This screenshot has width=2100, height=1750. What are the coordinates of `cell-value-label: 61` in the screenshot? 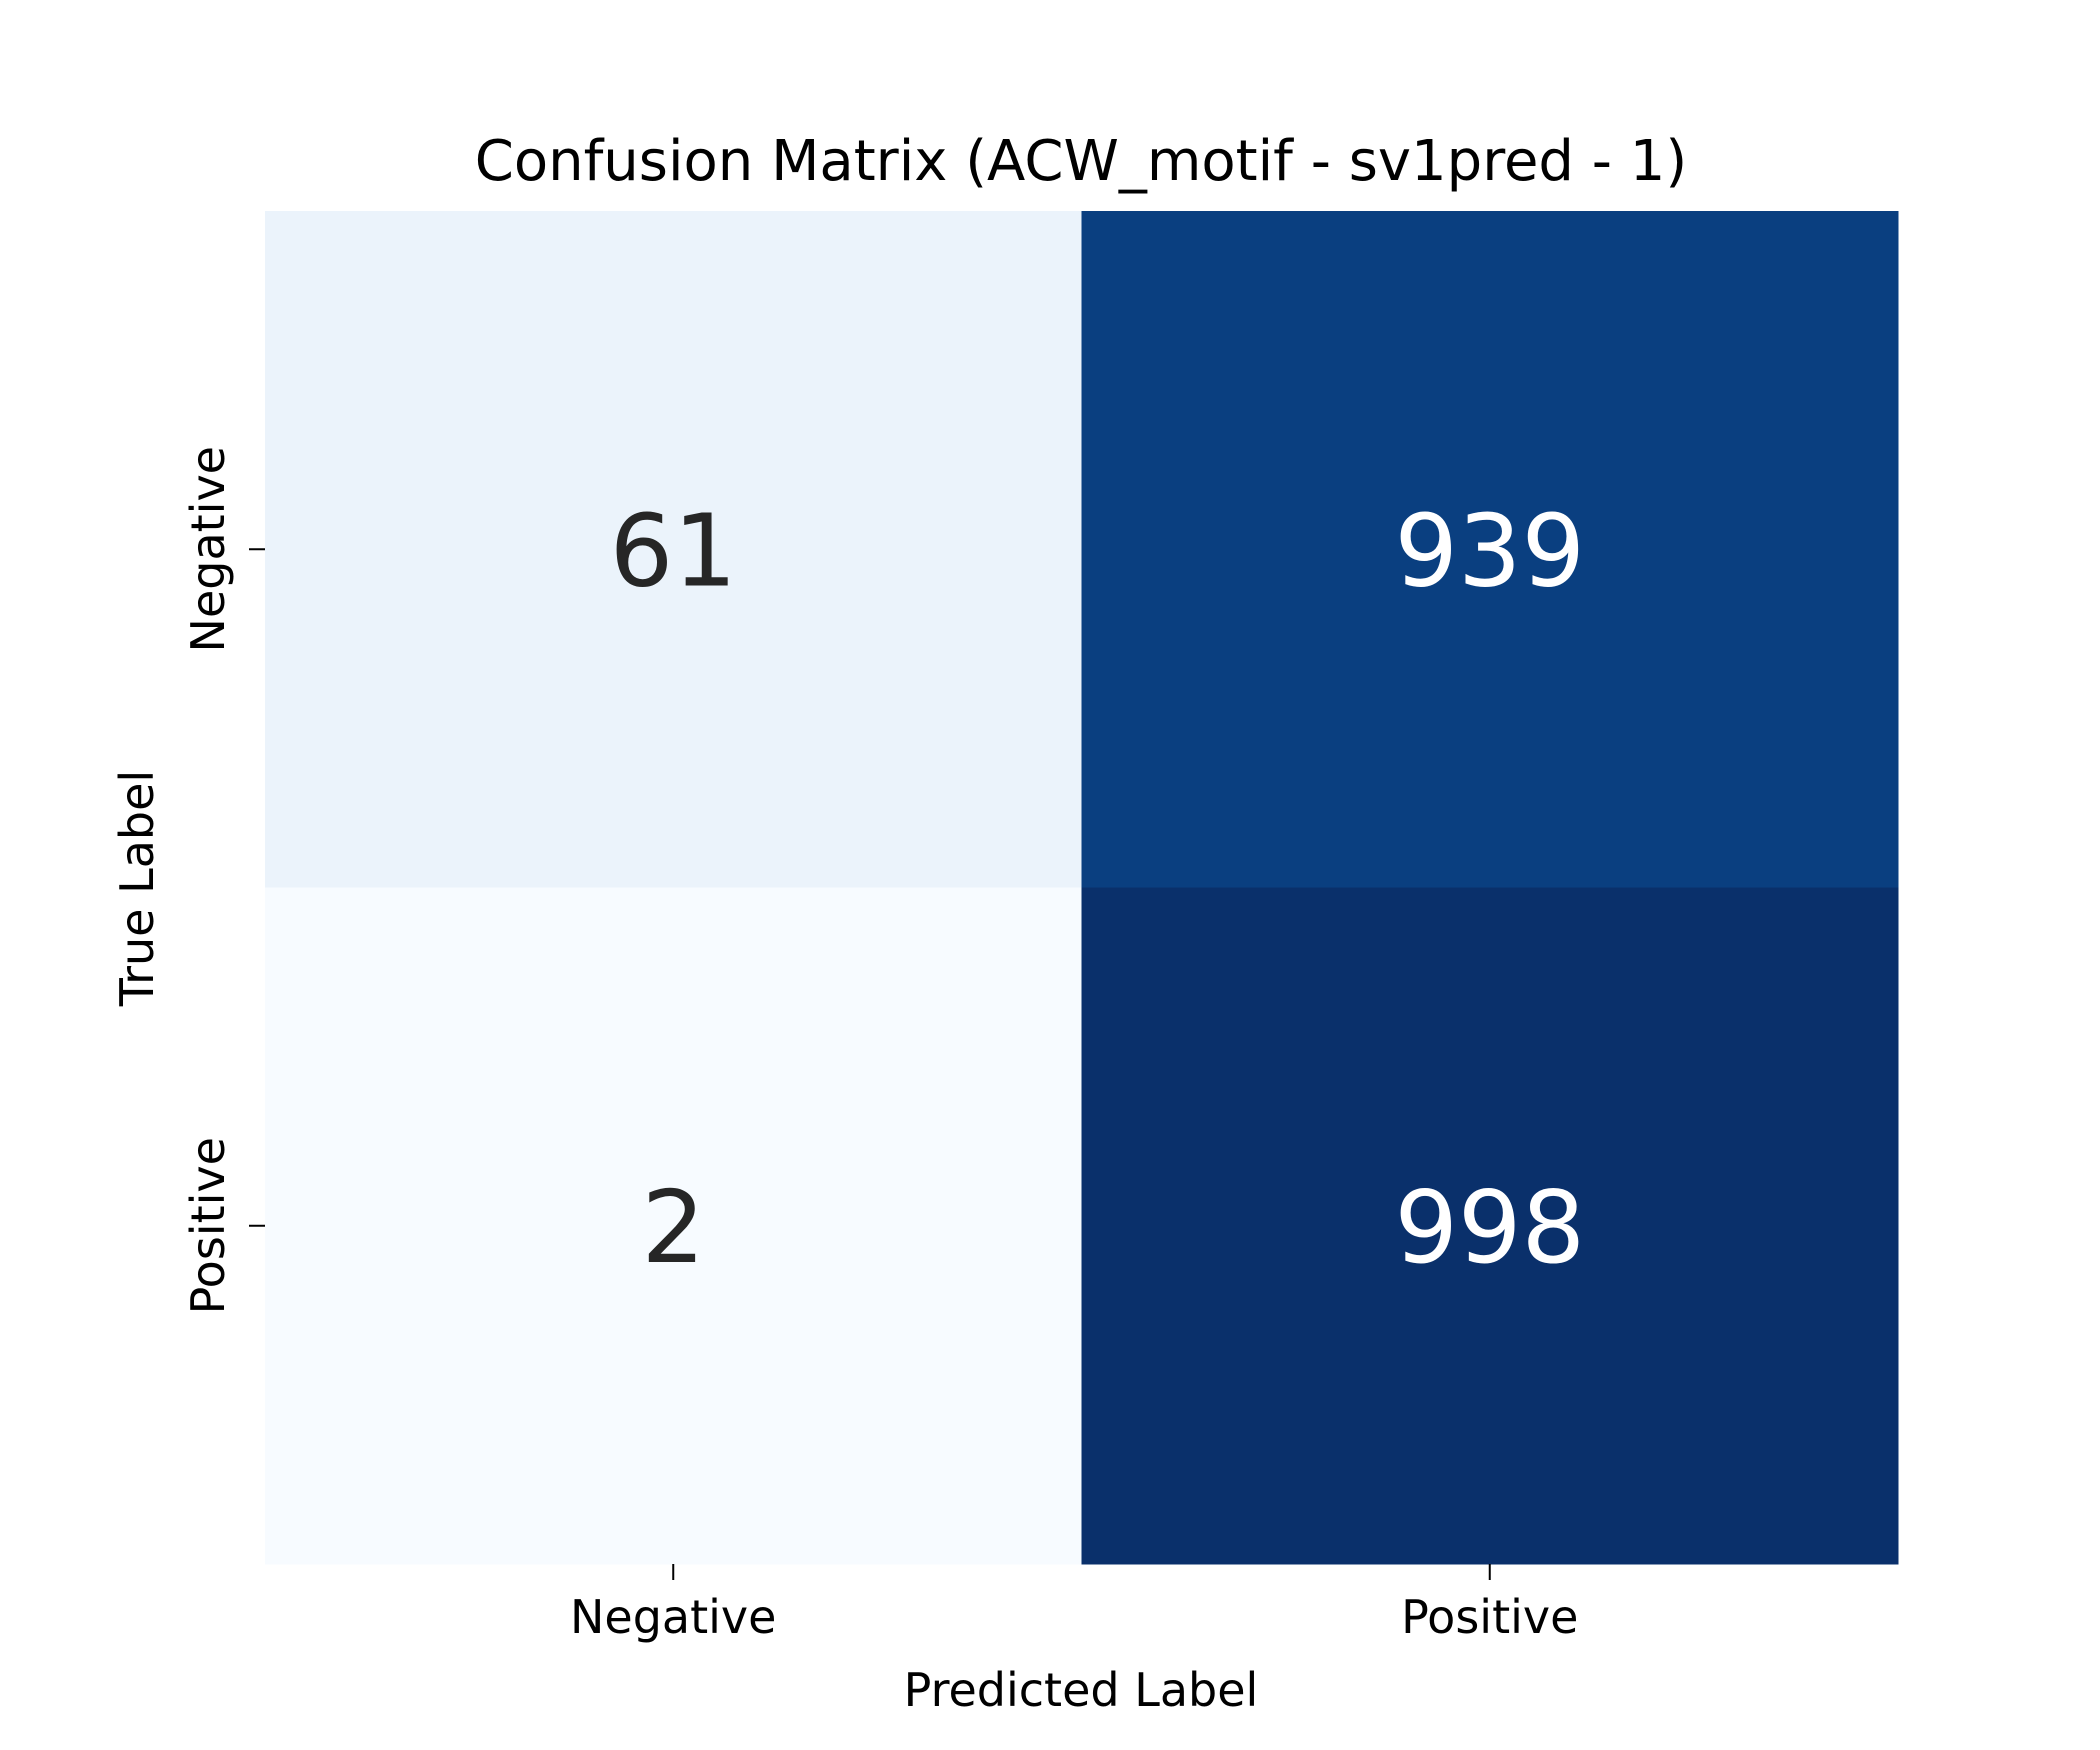 It's located at (673, 550).